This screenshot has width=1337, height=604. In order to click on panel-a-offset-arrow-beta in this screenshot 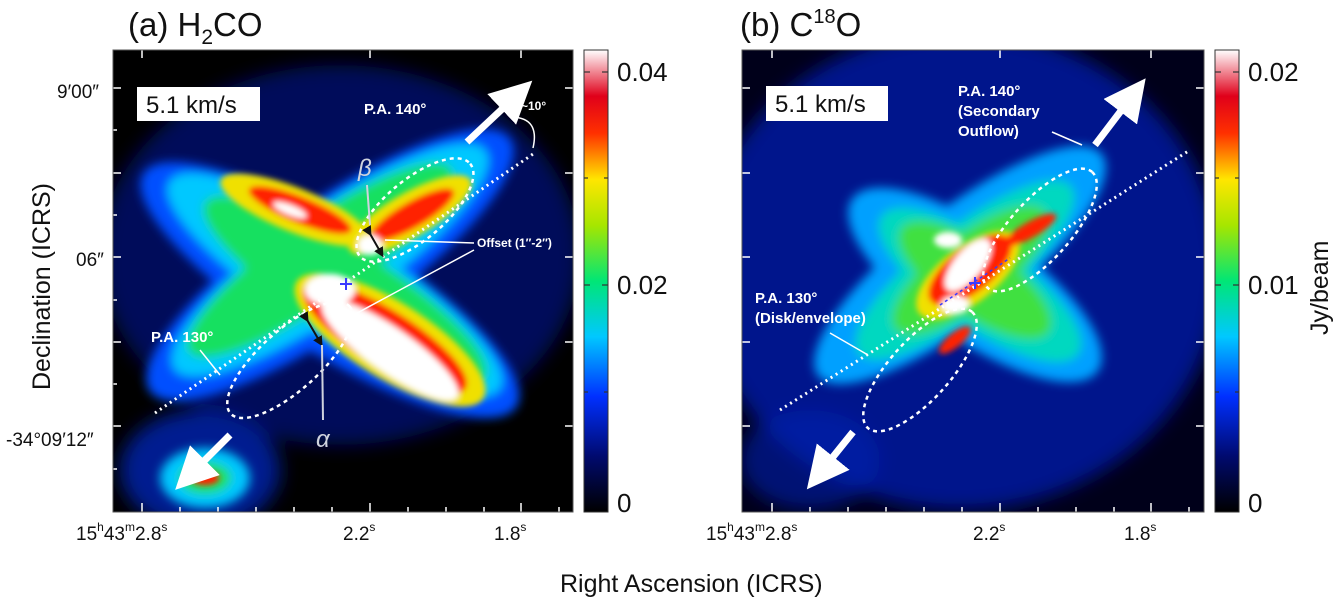, I will do `click(373, 241)`.